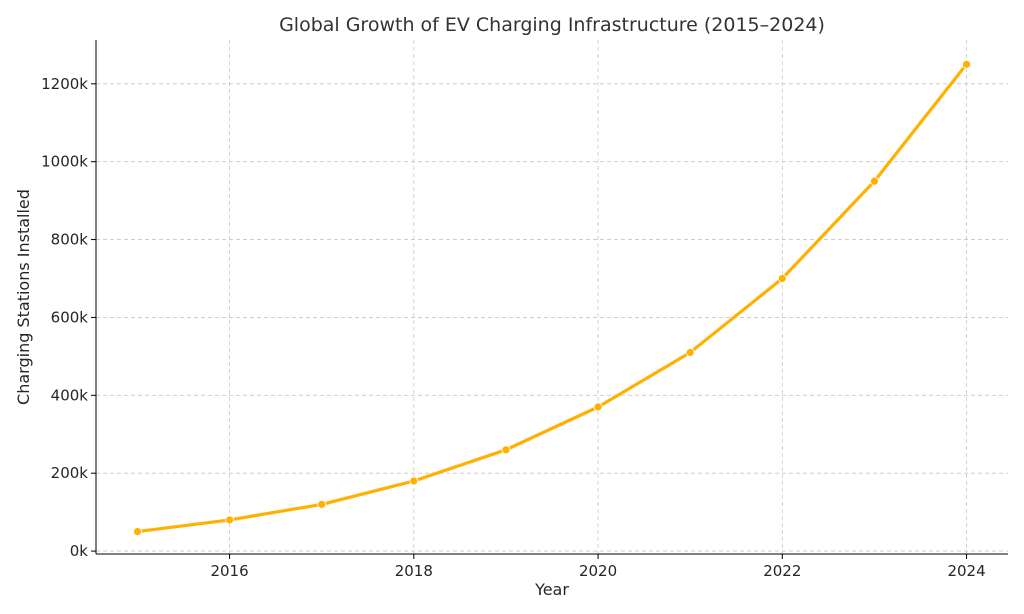  I want to click on x-tick-label: 2024, so click(966, 571).